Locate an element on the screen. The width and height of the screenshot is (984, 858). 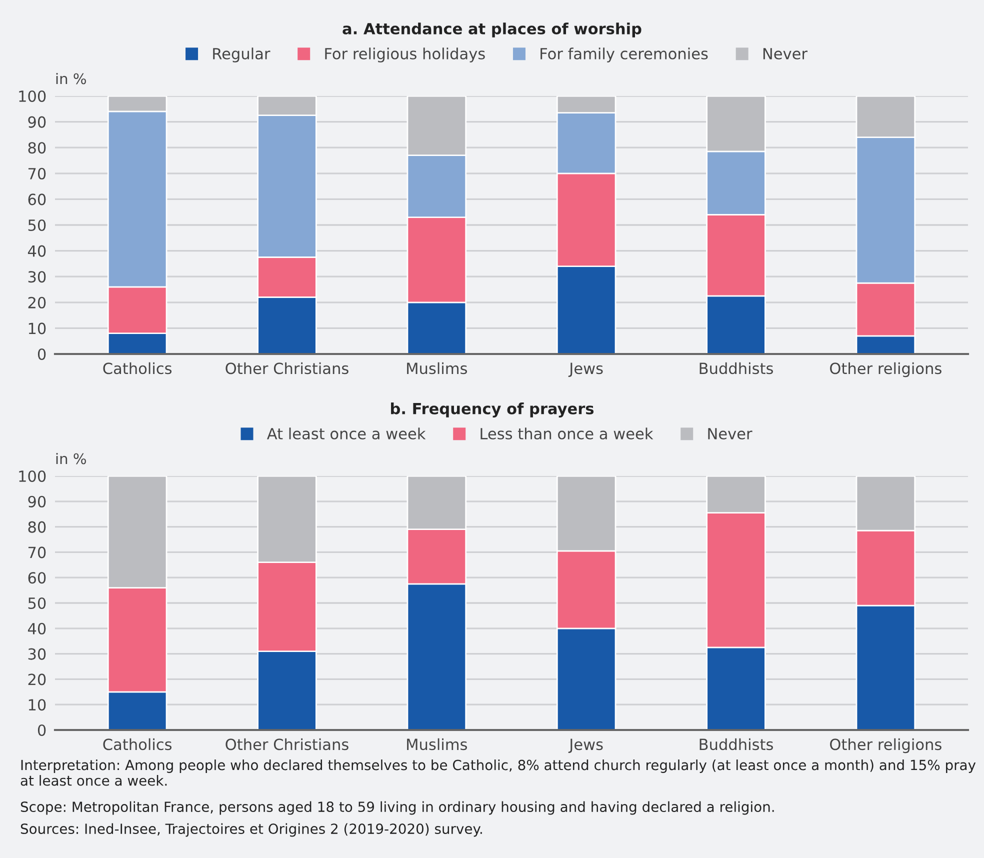
chart-title: a. Attendance at places of worship is located at coordinates (492, 30).